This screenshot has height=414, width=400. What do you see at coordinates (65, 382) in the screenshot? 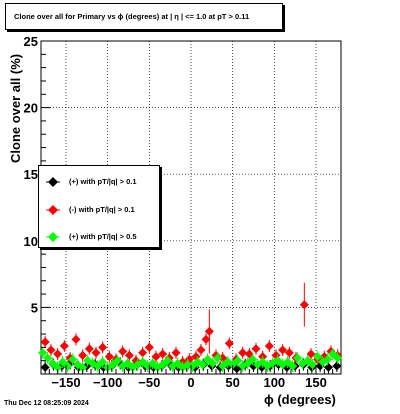
I see `x-tick-label: −150` at bounding box center [65, 382].